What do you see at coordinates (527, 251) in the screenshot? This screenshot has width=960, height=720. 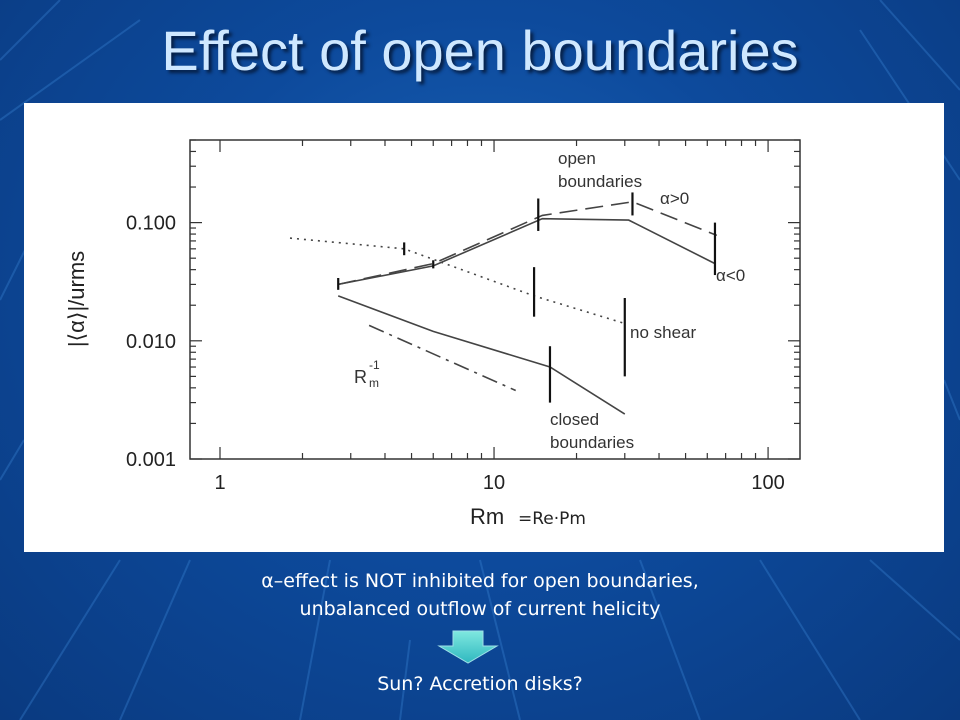 I see `series-line-open_neg` at bounding box center [527, 251].